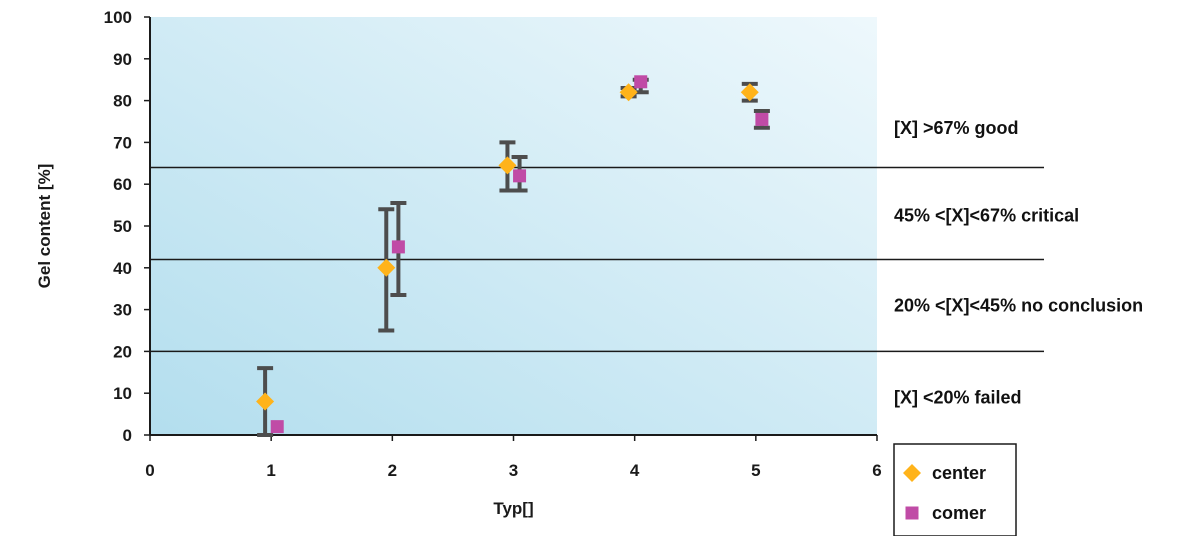  What do you see at coordinates (986, 216) in the screenshot?
I see `band-annotation: 45% <[X]<67% critical` at bounding box center [986, 216].